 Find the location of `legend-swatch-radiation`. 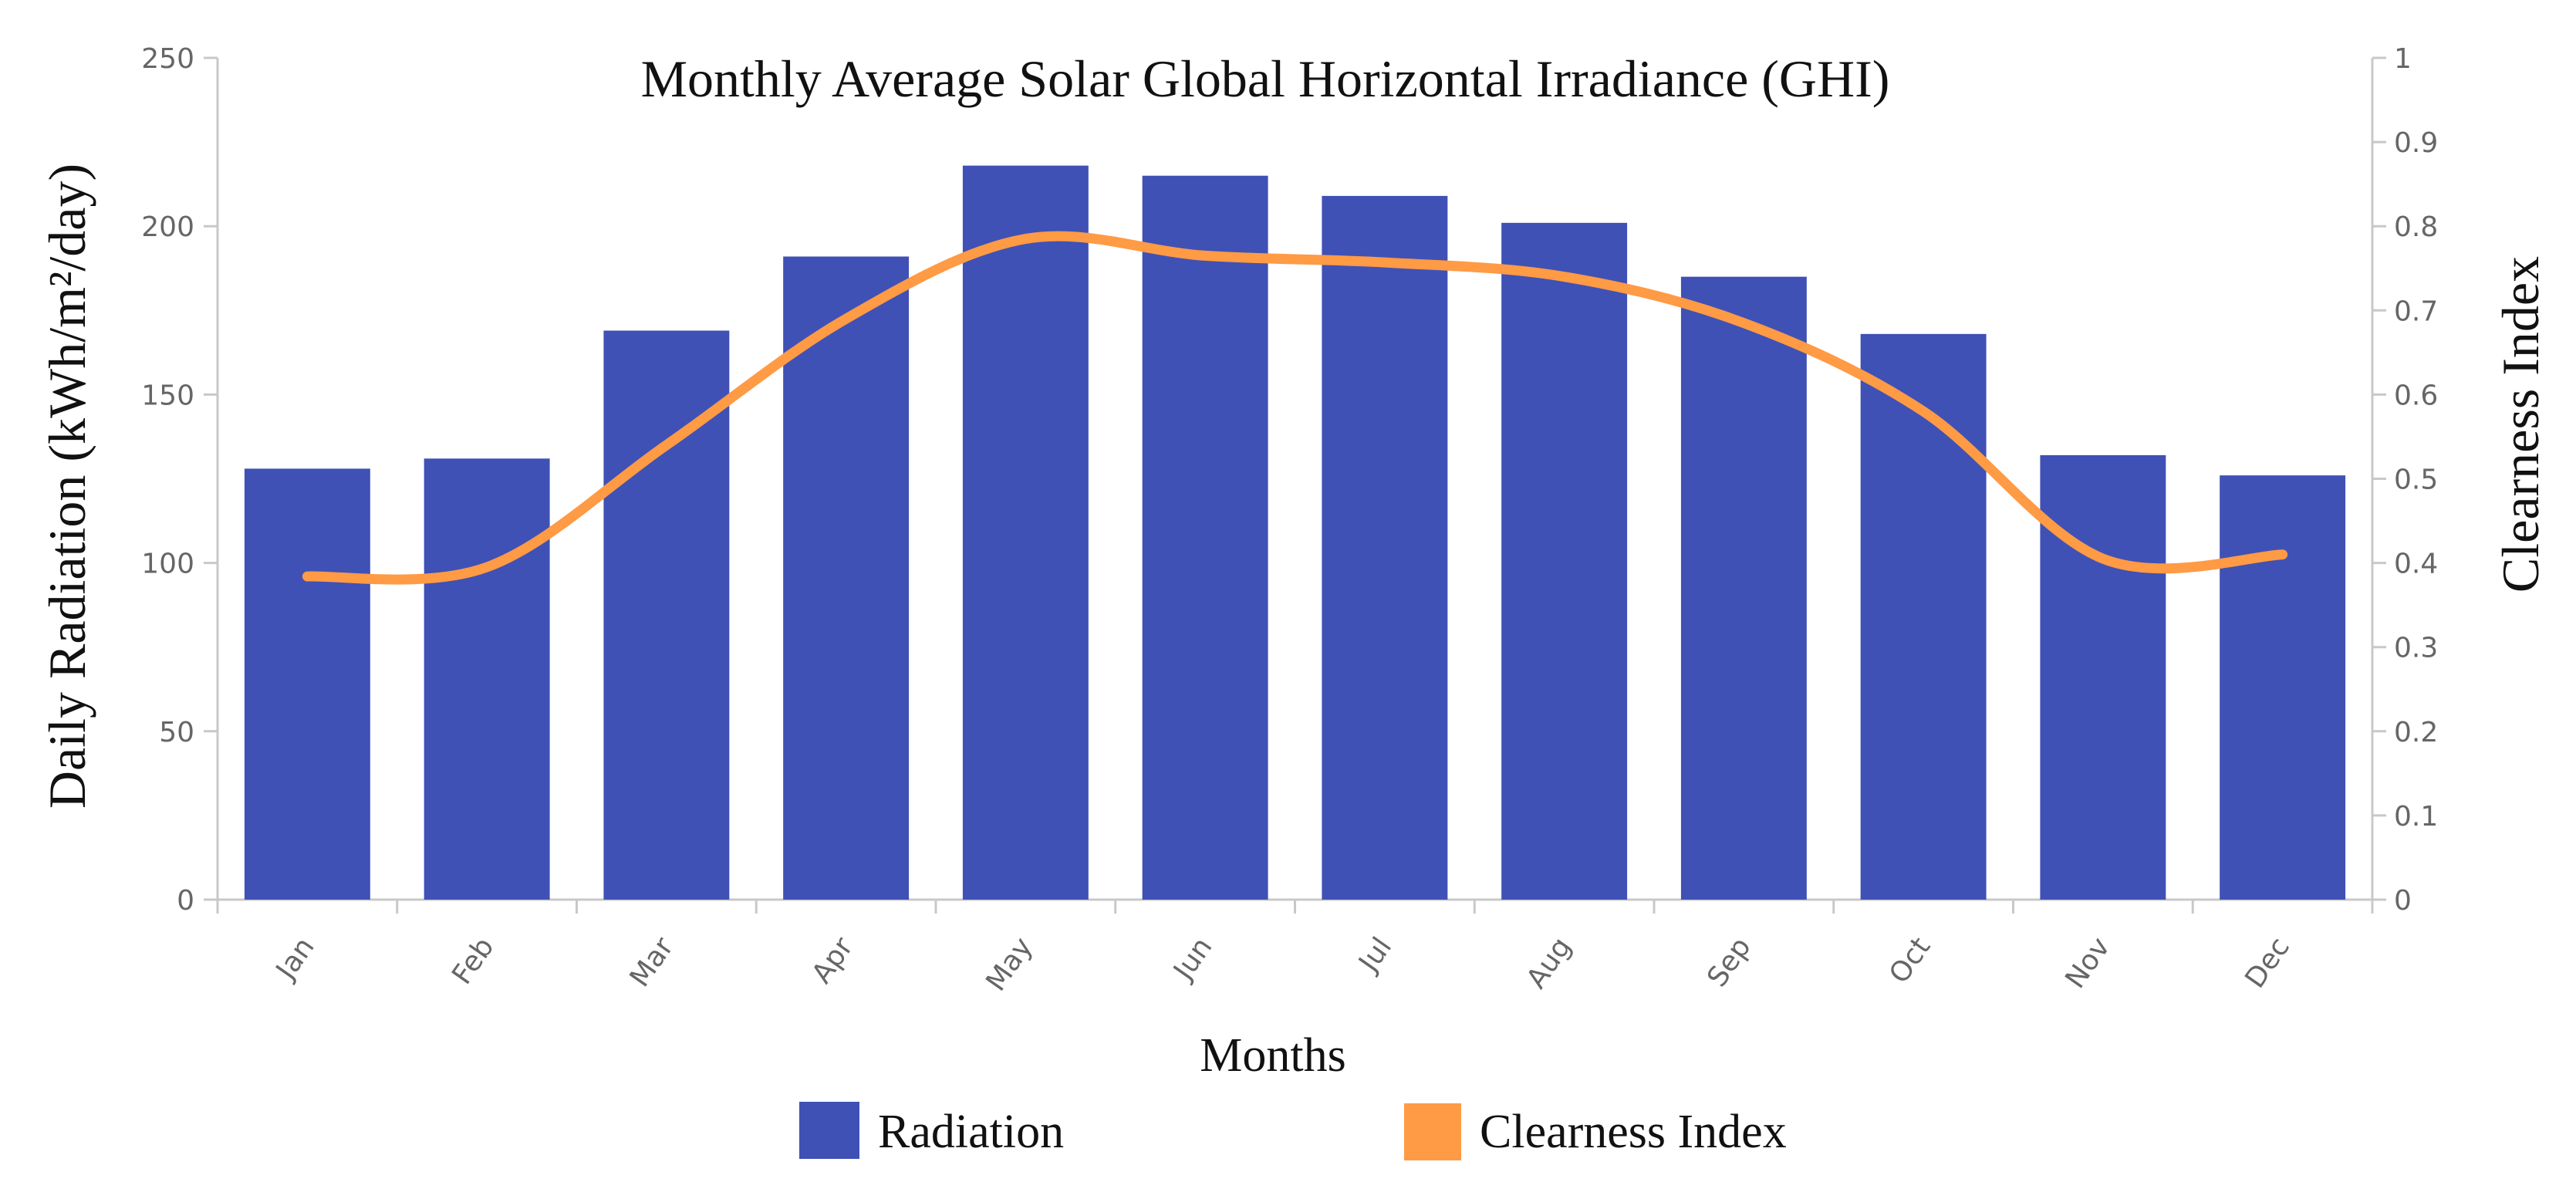

legend-swatch-radiation is located at coordinates (829, 1130).